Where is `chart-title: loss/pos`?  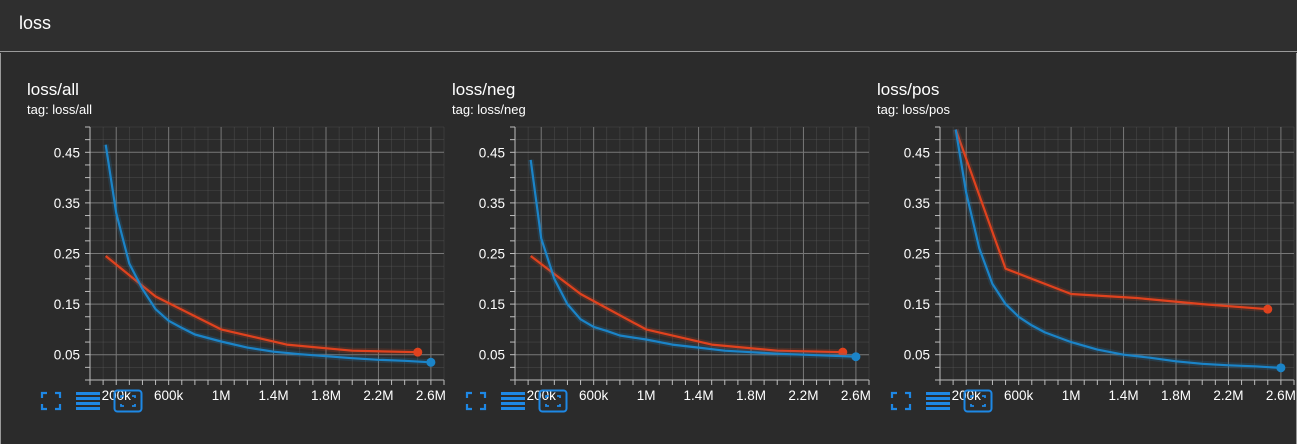
chart-title: loss/pos is located at coordinates (908, 89).